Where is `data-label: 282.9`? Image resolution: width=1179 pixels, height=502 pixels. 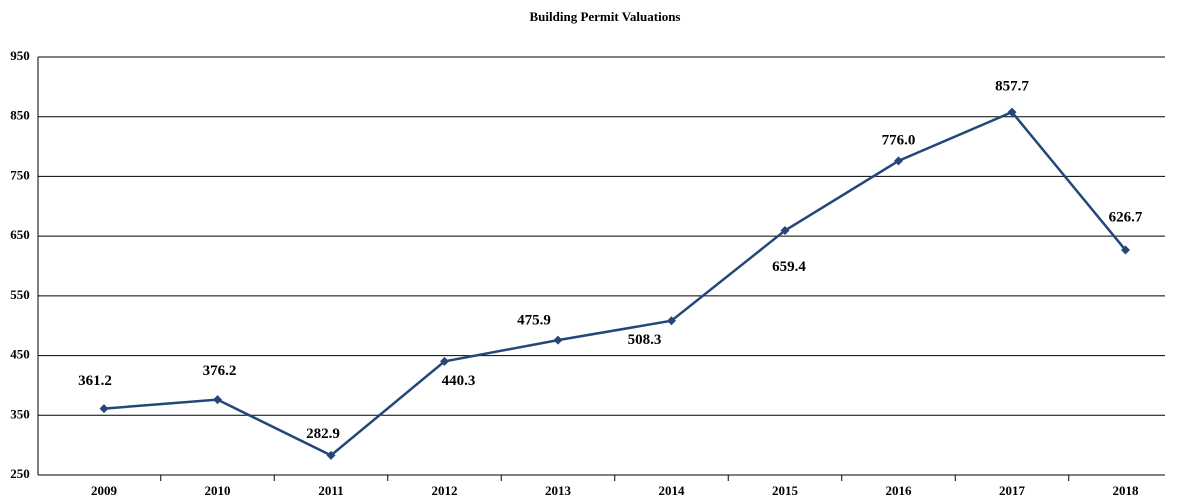
data-label: 282.9 is located at coordinates (323, 434).